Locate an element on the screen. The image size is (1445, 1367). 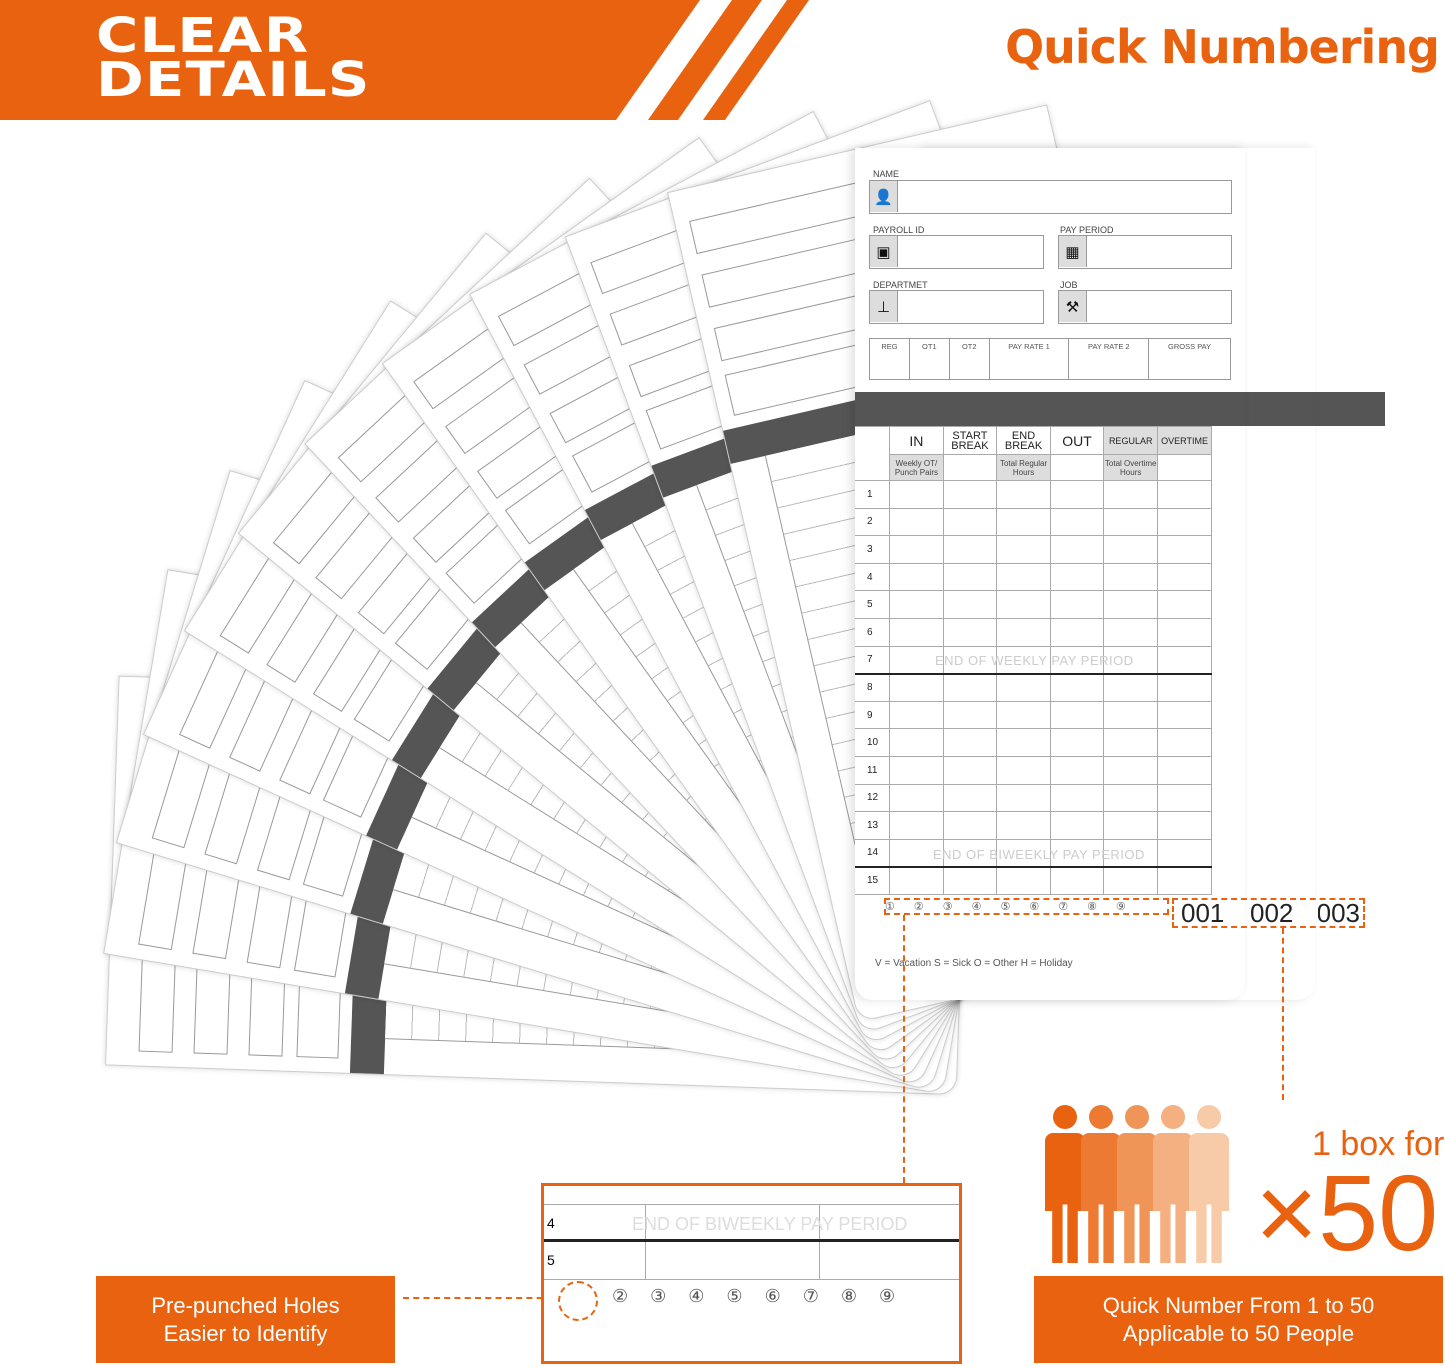
table-row: 4 is located at coordinates (1033, 577).